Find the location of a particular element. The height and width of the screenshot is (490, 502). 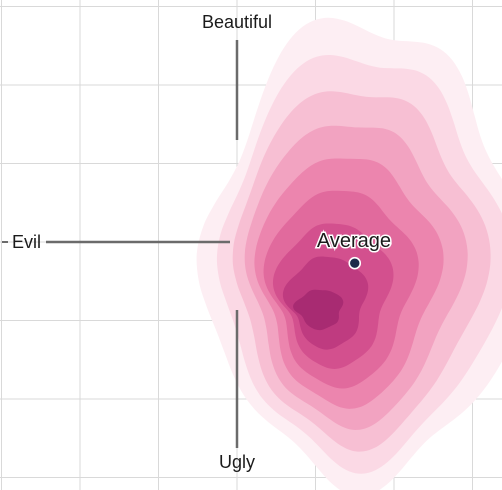

x-axis-negative-label: Evil is located at coordinates (26, 242).